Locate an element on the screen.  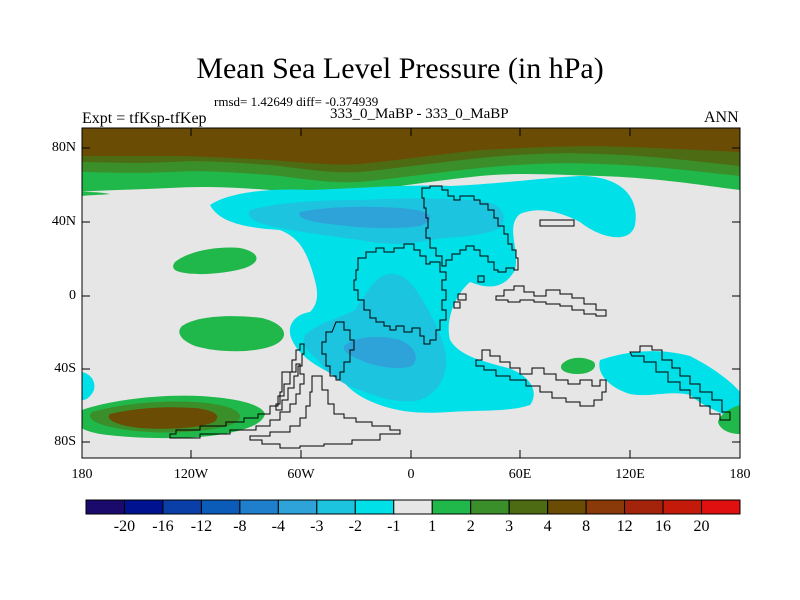
x-tick-label: 120W is located at coordinates (191, 474).